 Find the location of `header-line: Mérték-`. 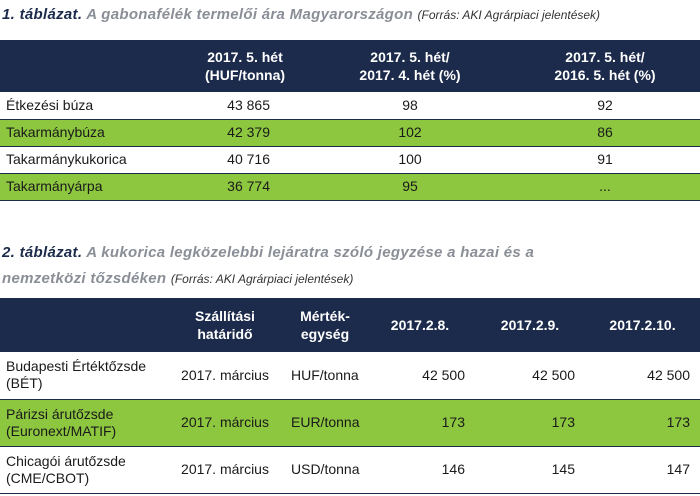

header-line: Mérték- is located at coordinates (325, 316).